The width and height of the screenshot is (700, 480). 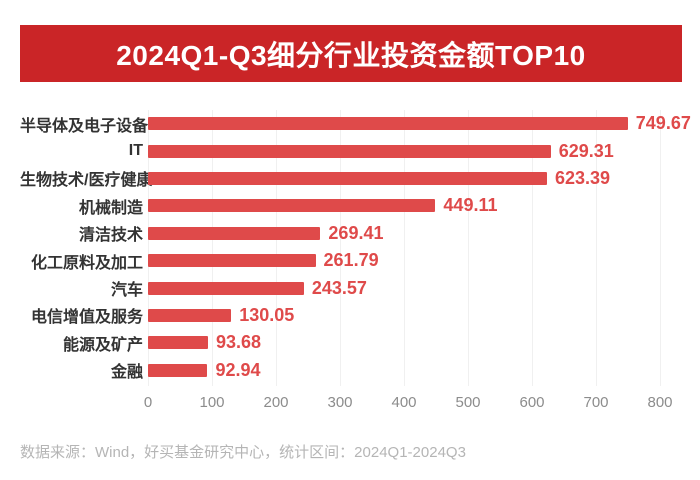 I want to click on bar-zone: 93.68, so click(x=419, y=342).